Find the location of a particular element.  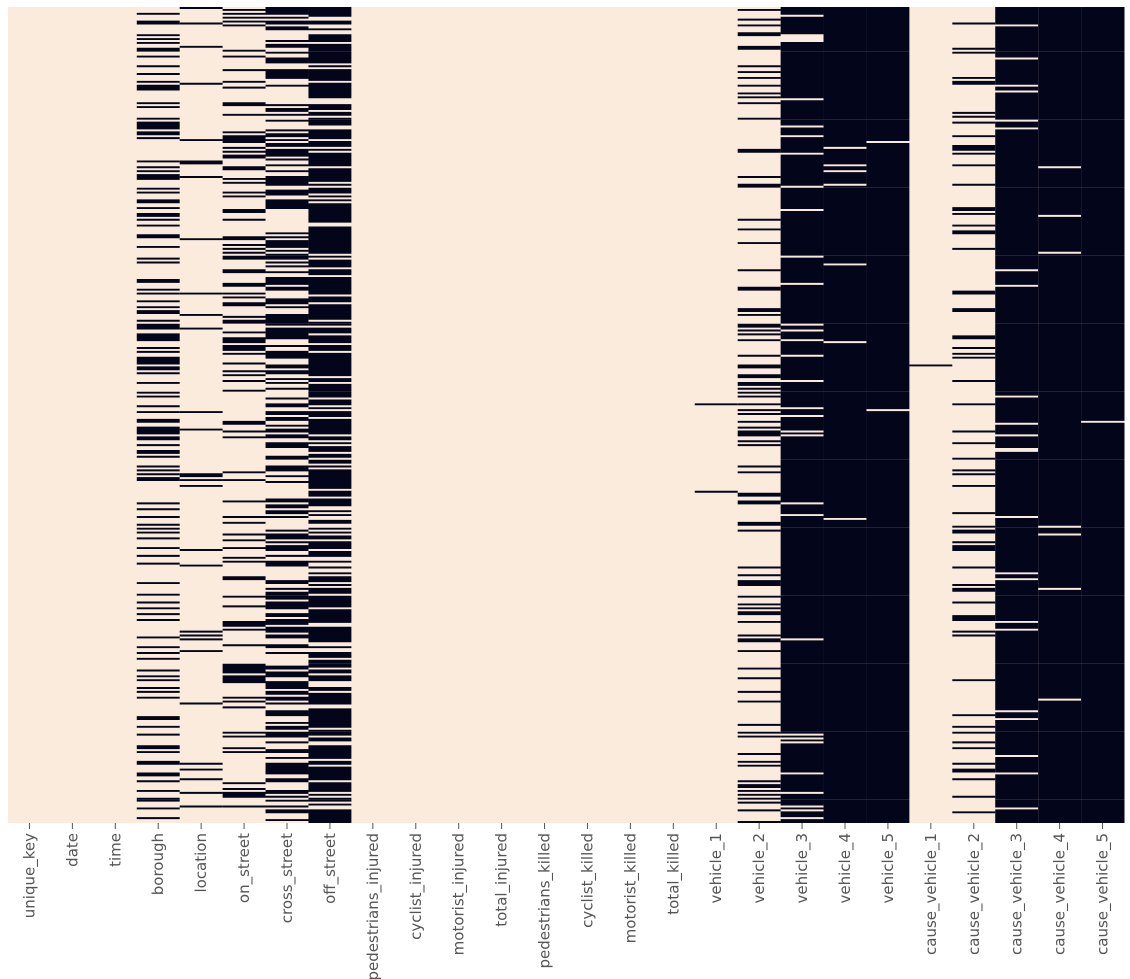

x-tick-label-date: date is located at coordinates (72, 850).